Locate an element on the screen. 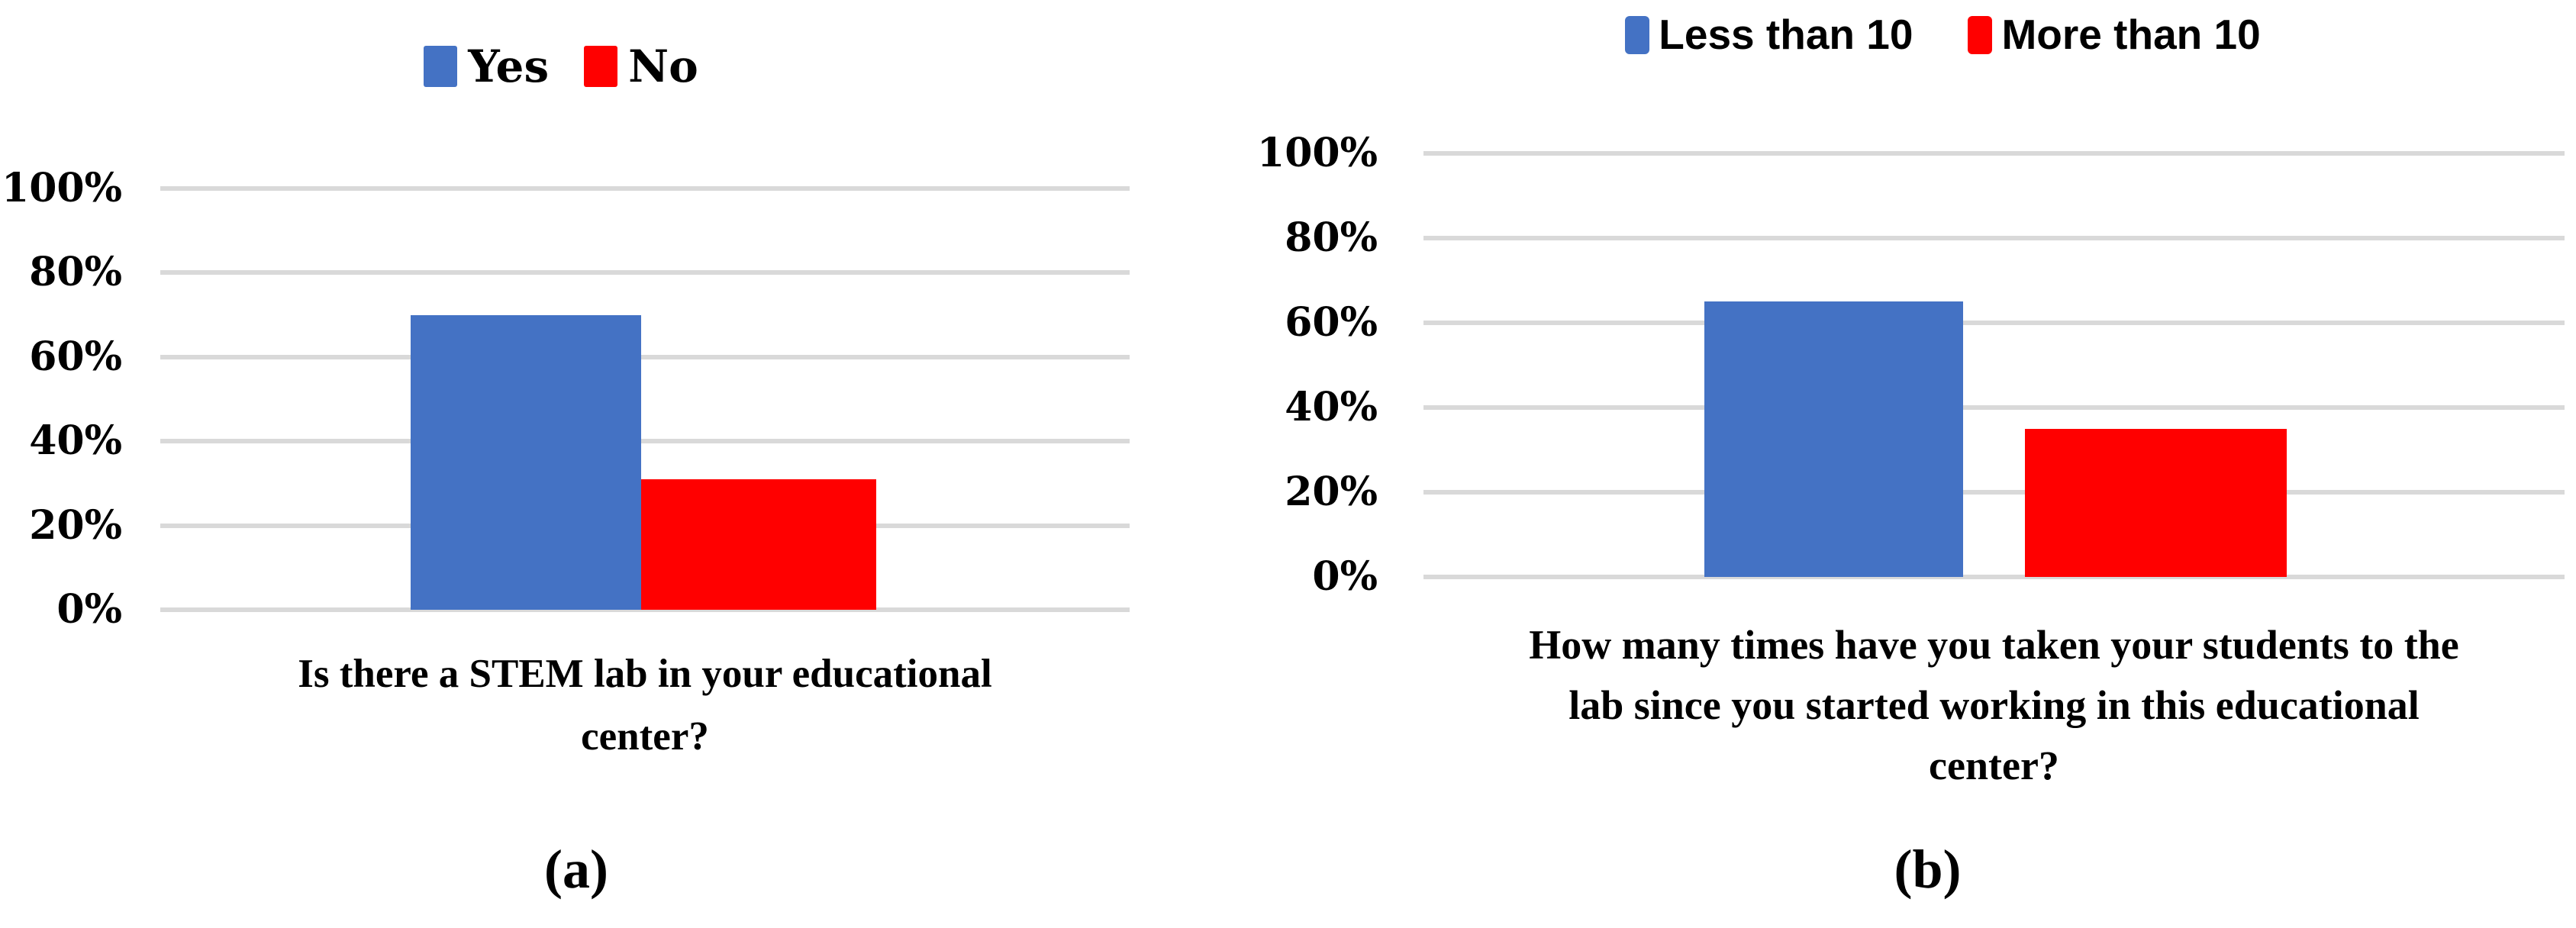 This screenshot has width=2576, height=928. axis-title-line: Is there a STEM lab in your educational is located at coordinates (645, 674).